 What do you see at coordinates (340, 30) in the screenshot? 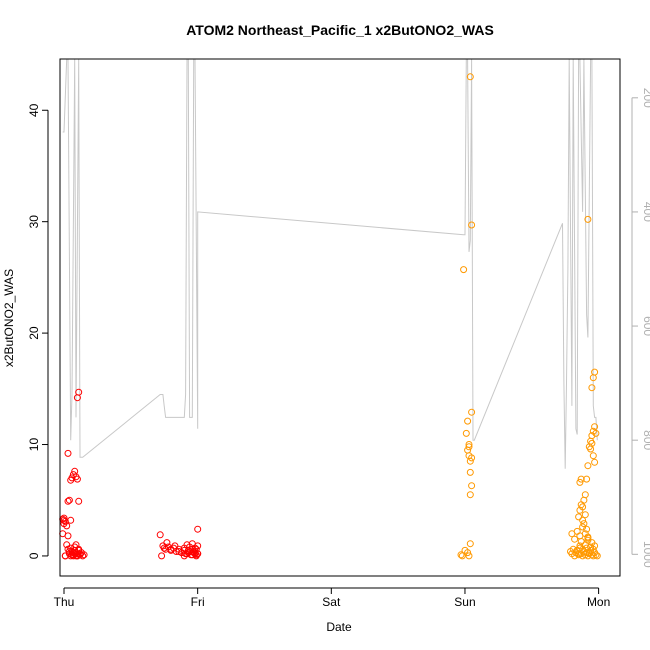
I see `chart-title: ATOM2 Northeast_Pacific_1 x2ButONO2_WAS` at bounding box center [340, 30].